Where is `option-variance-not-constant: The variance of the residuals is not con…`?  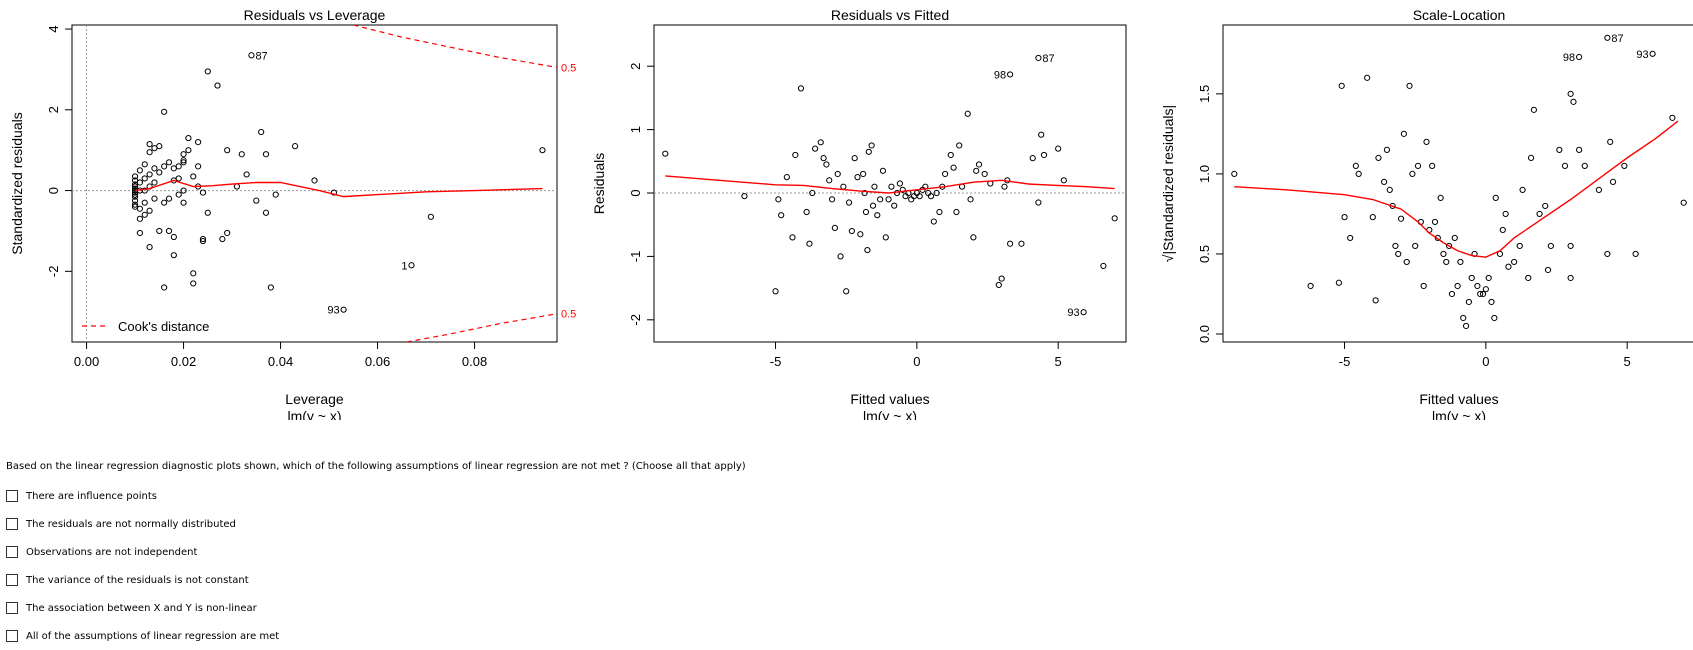
option-variance-not-constant: The variance of the residuals is not con… is located at coordinates (376, 580).